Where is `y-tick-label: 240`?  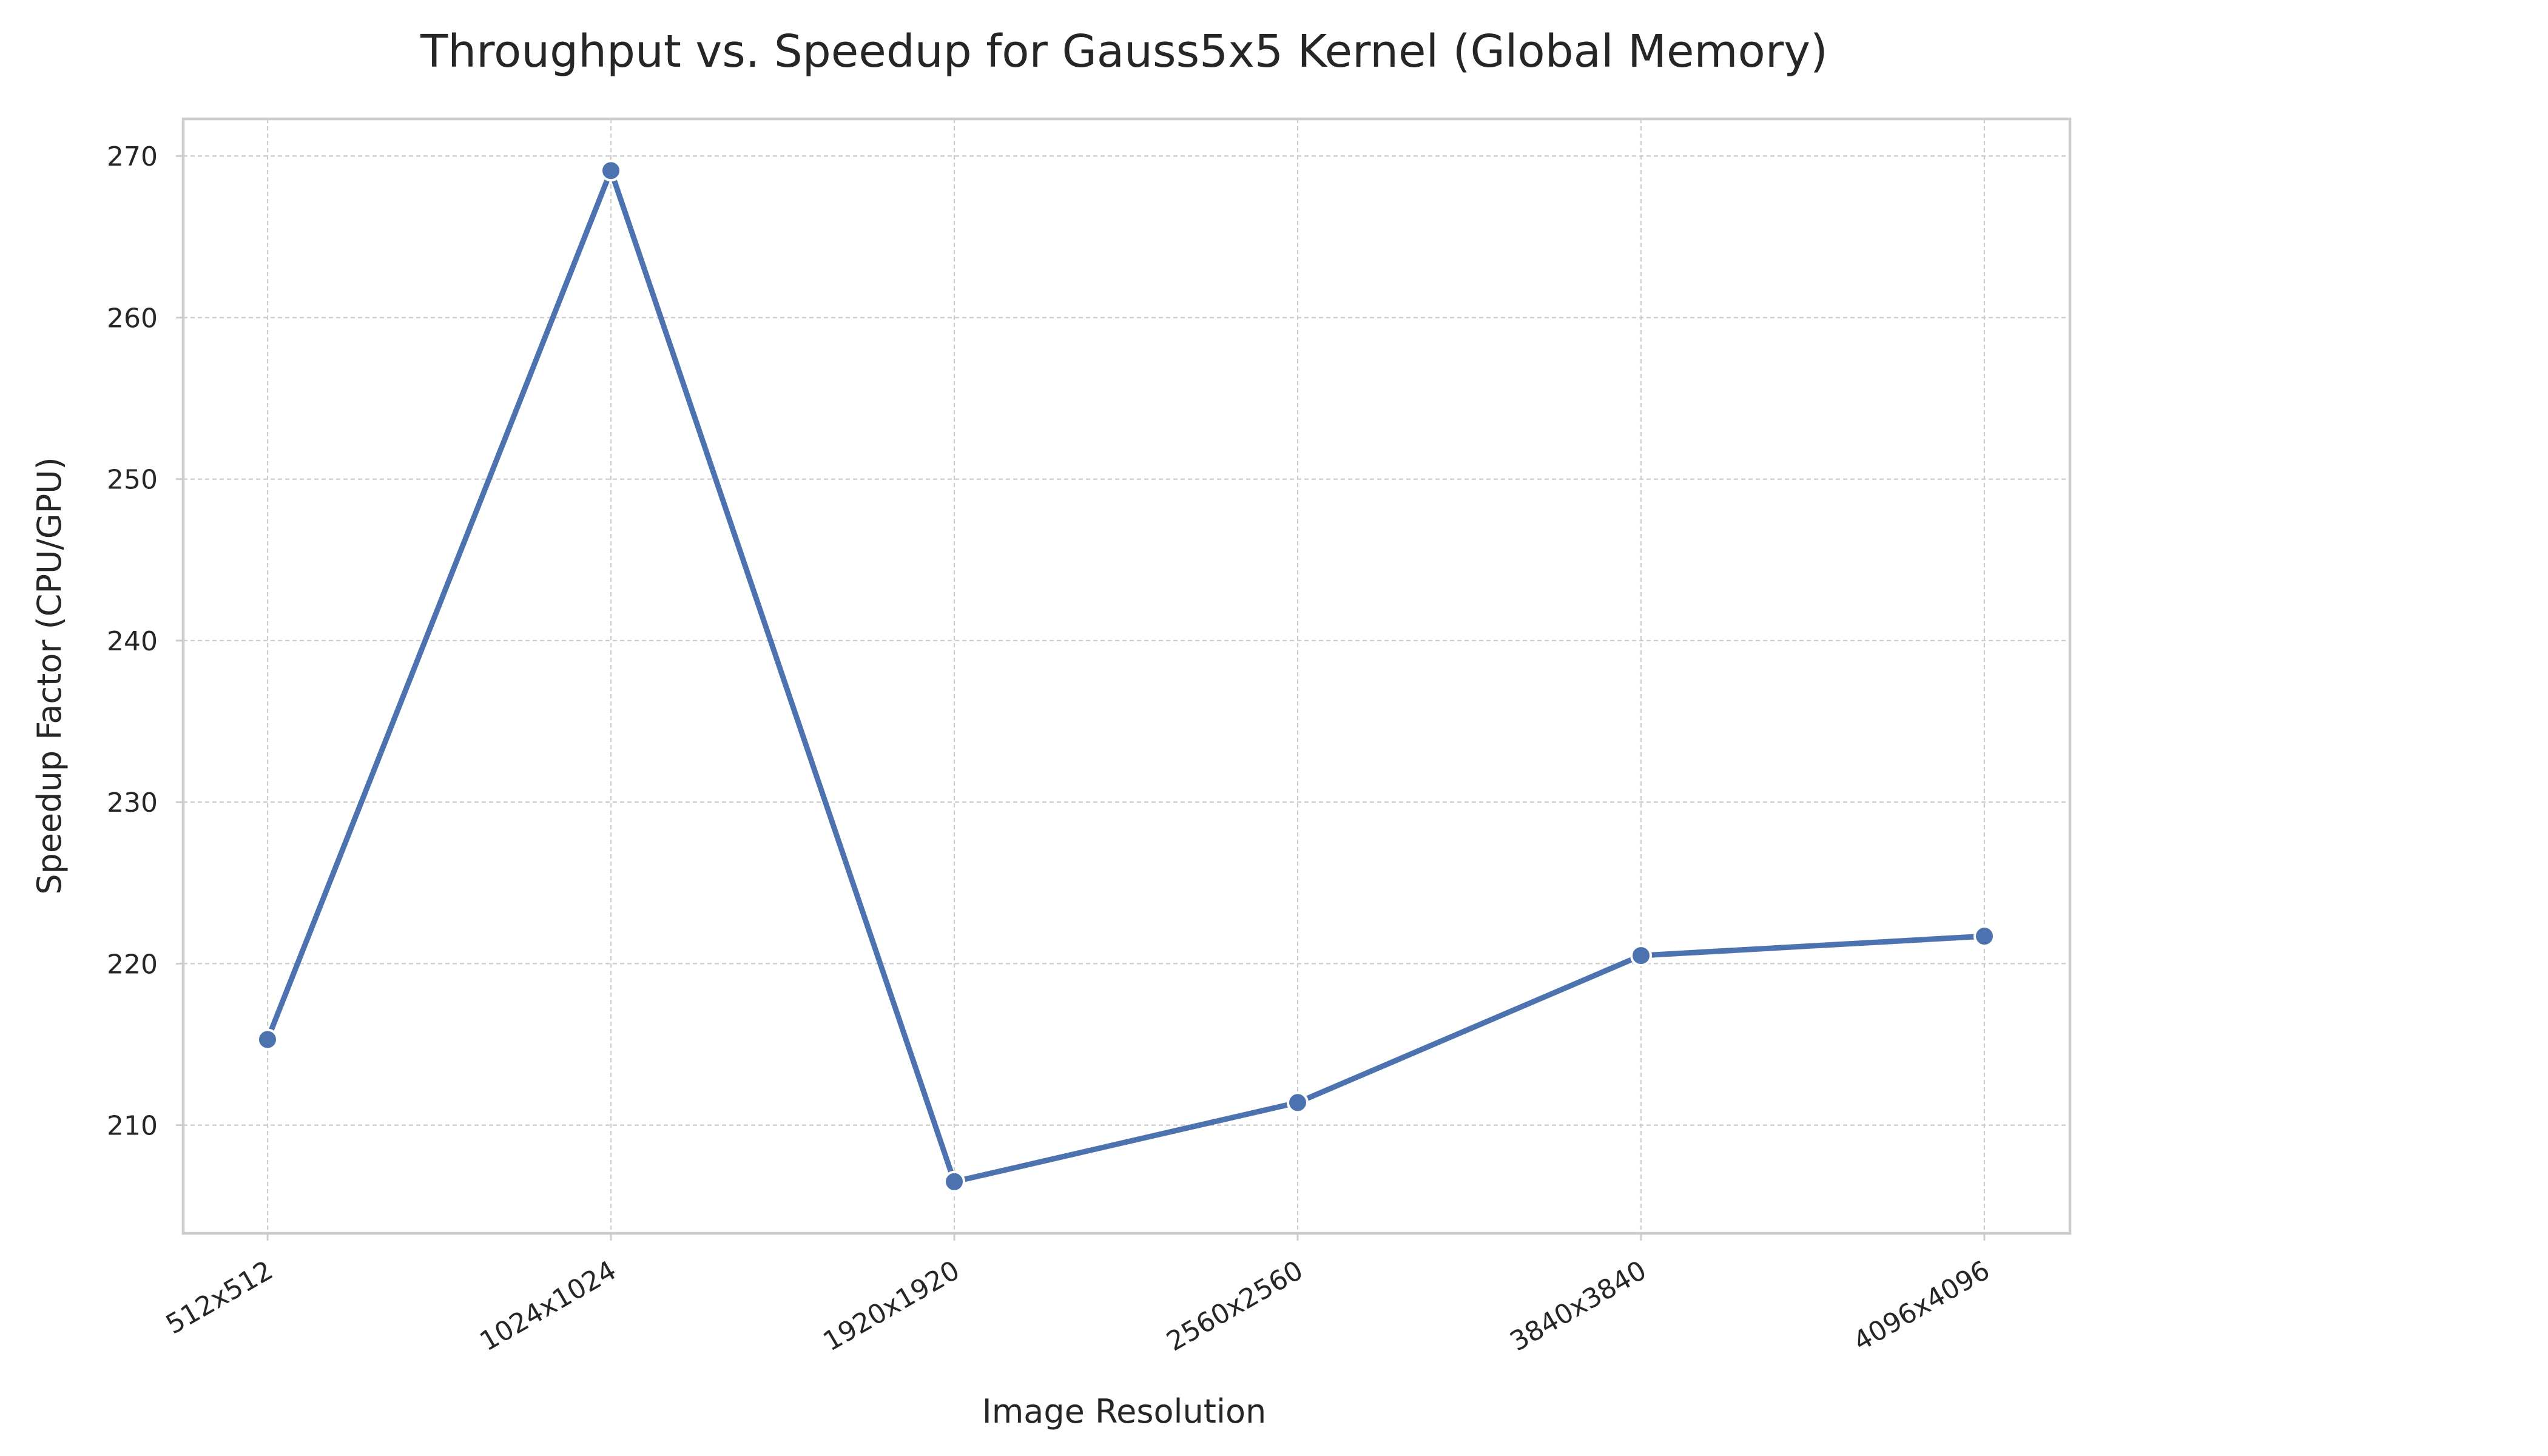 y-tick-label: 240 is located at coordinates (132, 641).